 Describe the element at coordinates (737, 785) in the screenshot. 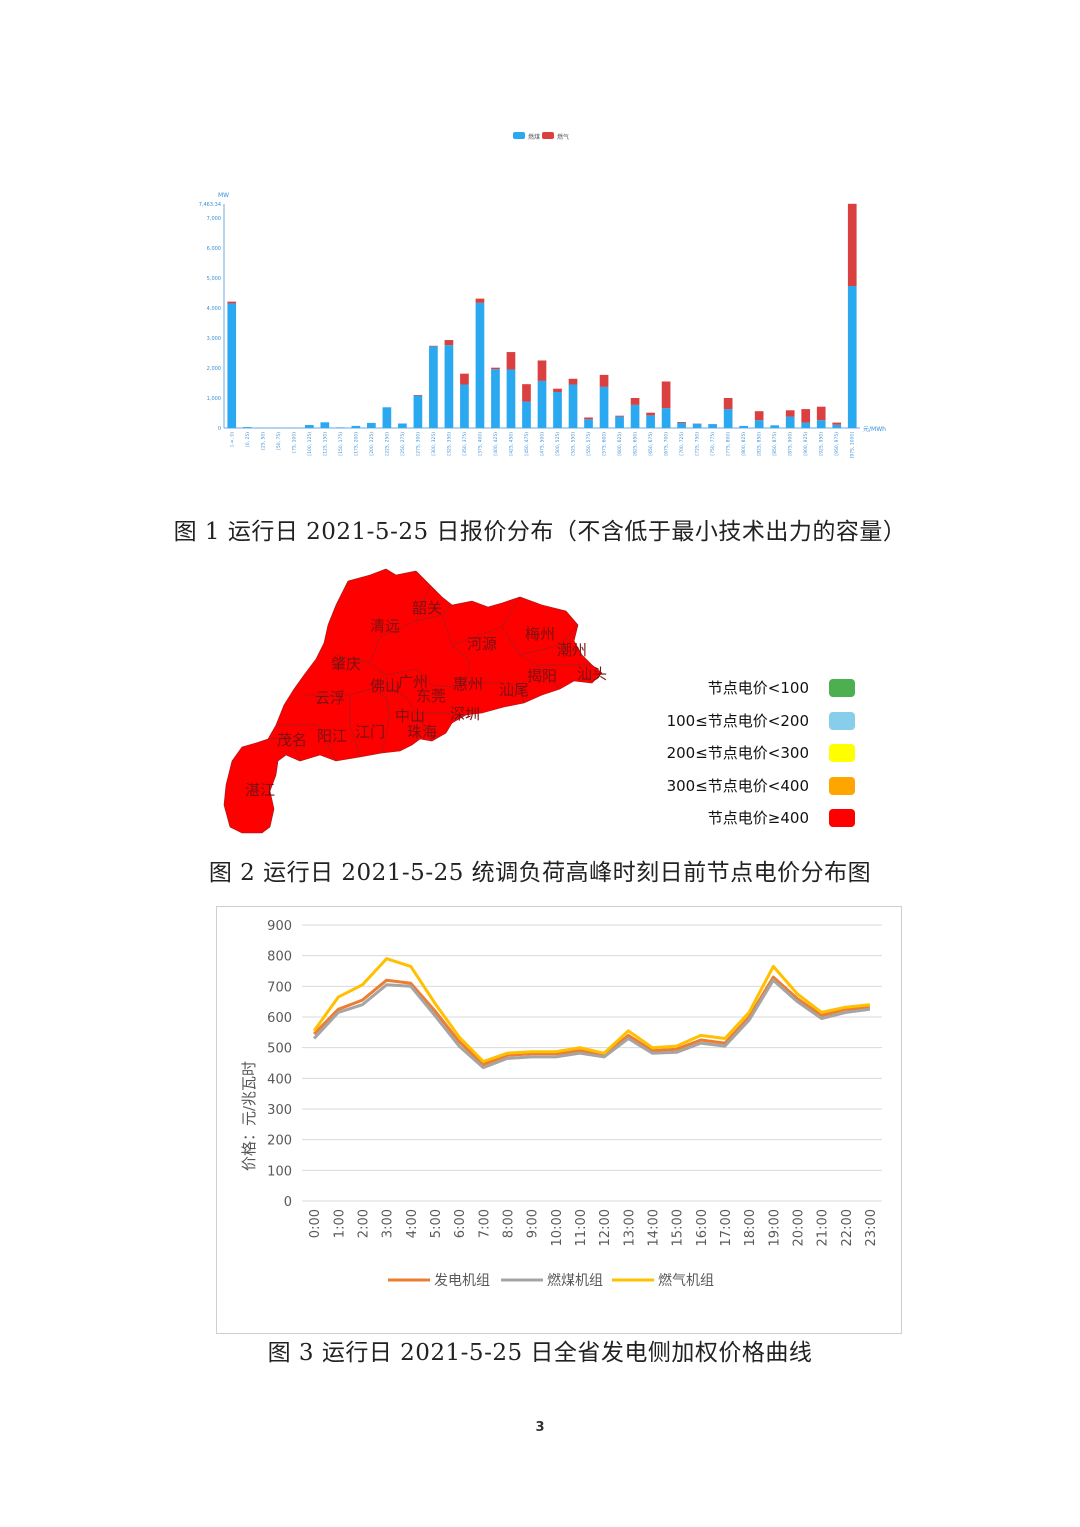

I see `legend-label: 300≤节点电价<400` at that location.